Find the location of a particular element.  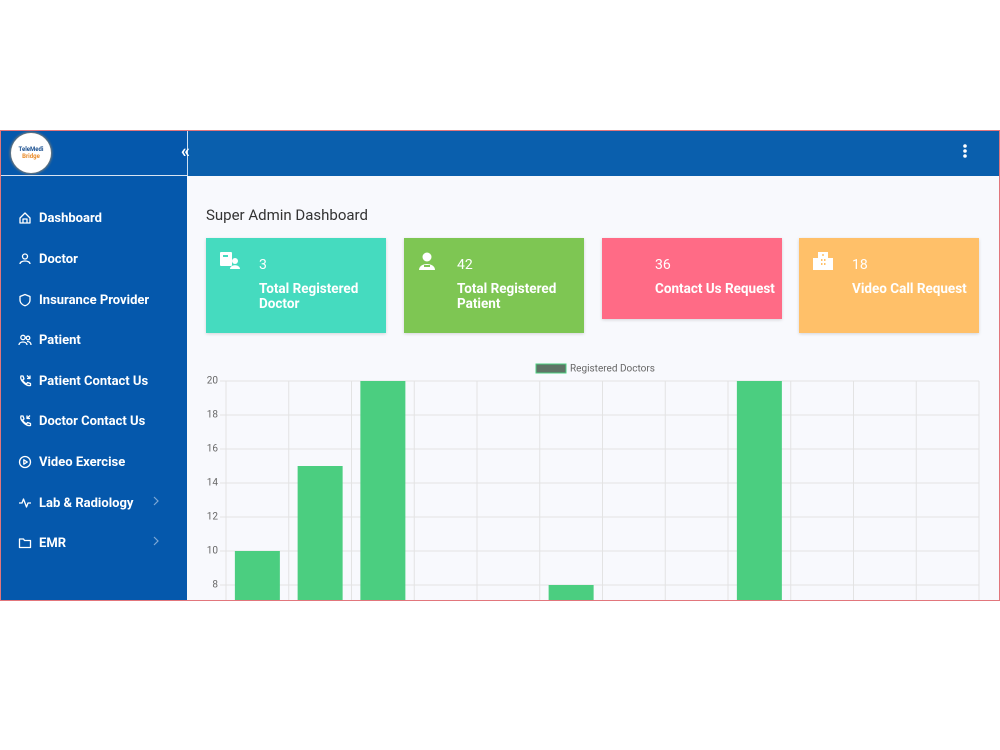

card-label: Total Registered Doctor is located at coordinates (309, 296).